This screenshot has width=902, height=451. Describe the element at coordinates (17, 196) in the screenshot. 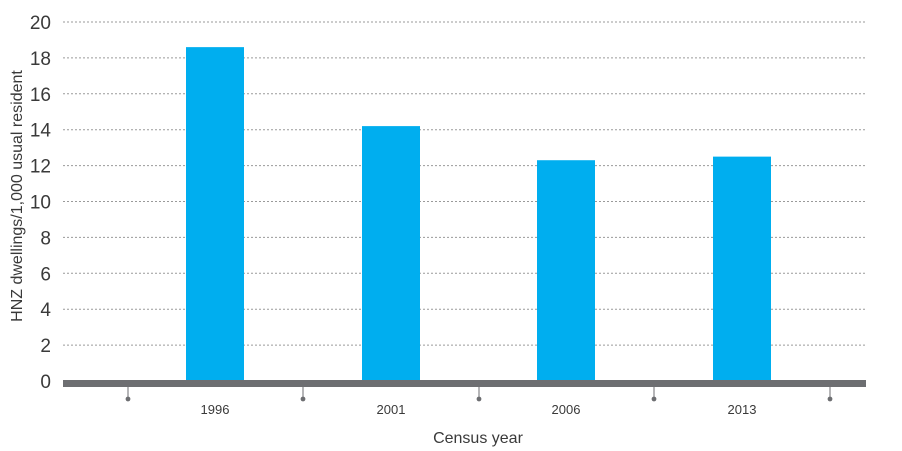

I see `y-axis-title: HNZ dwellings/1,000 usual resident` at that location.